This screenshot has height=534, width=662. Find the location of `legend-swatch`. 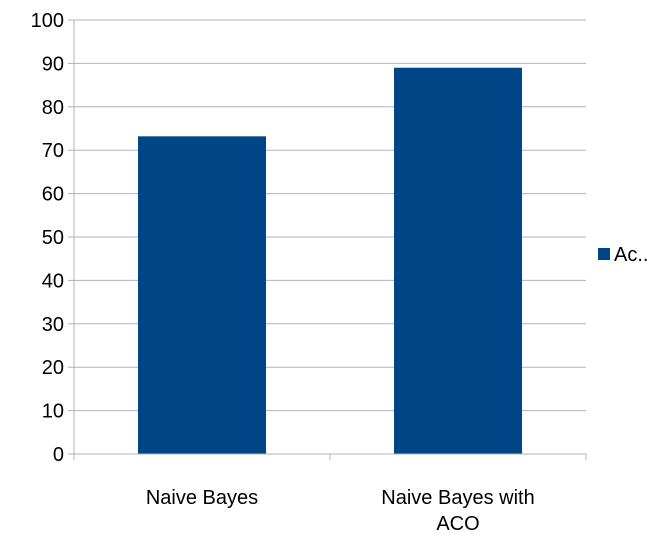

legend-swatch is located at coordinates (604, 254).